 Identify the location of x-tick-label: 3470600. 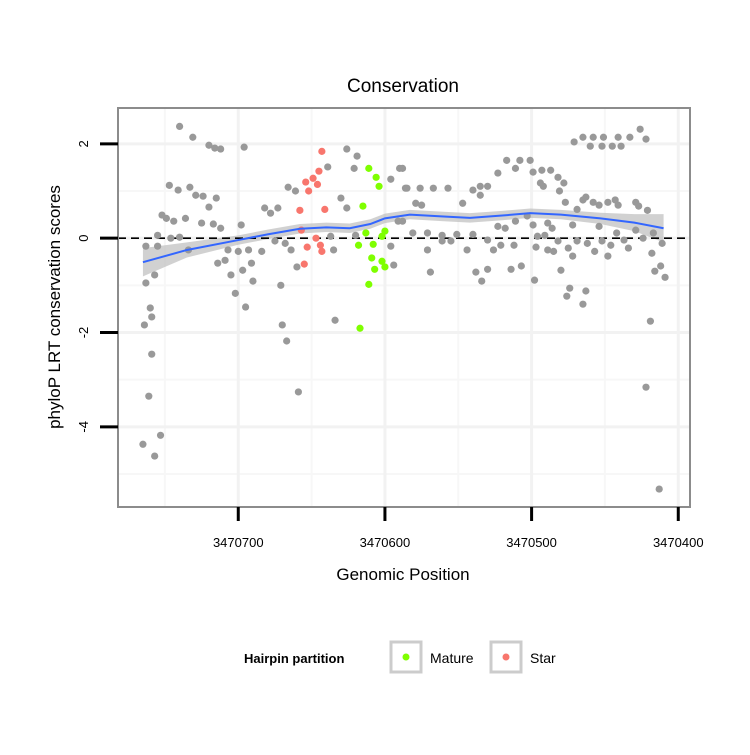
(385, 542).